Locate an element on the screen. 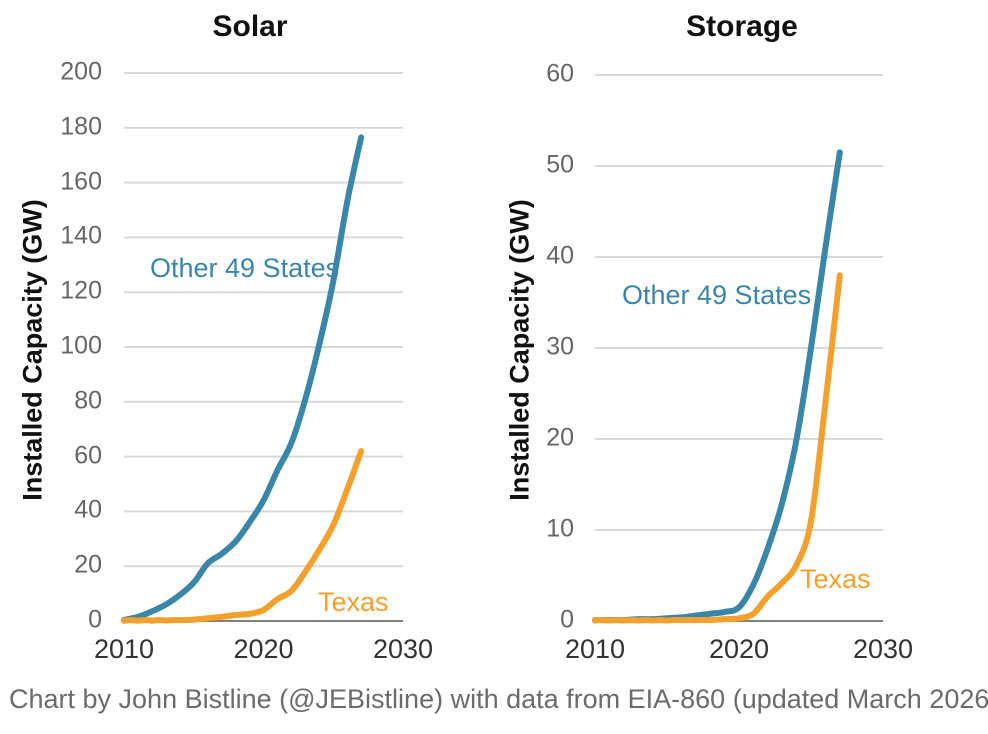  storage-chart-title: Storage is located at coordinates (742, 26).